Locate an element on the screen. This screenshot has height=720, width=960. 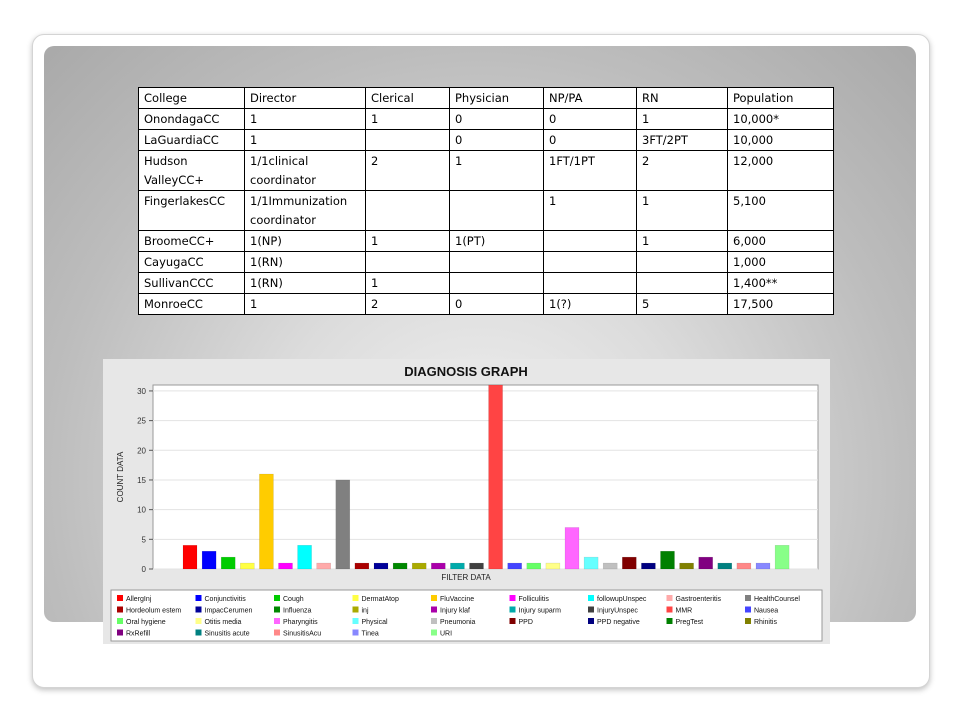
bar-pharyngitis is located at coordinates (572, 548).